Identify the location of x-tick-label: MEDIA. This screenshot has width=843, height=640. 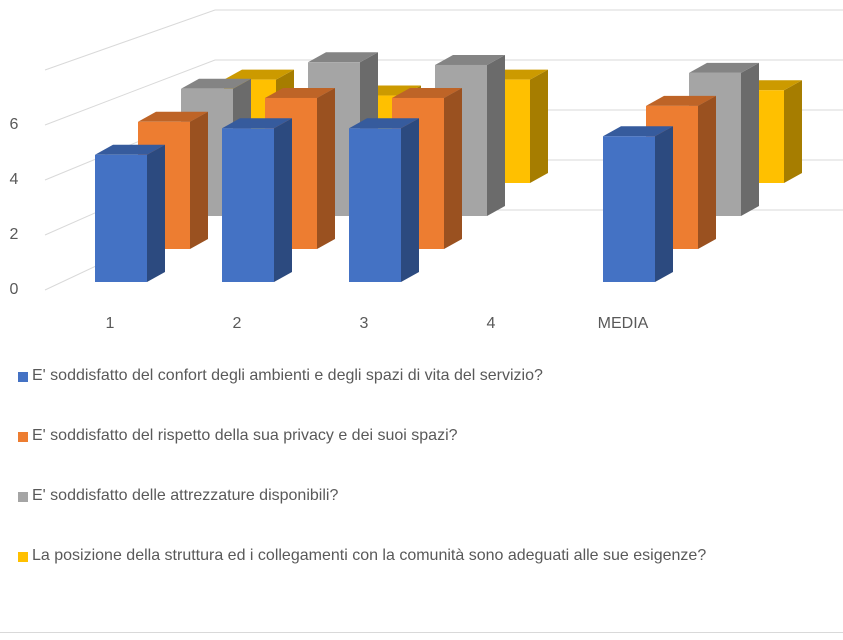
(623, 323).